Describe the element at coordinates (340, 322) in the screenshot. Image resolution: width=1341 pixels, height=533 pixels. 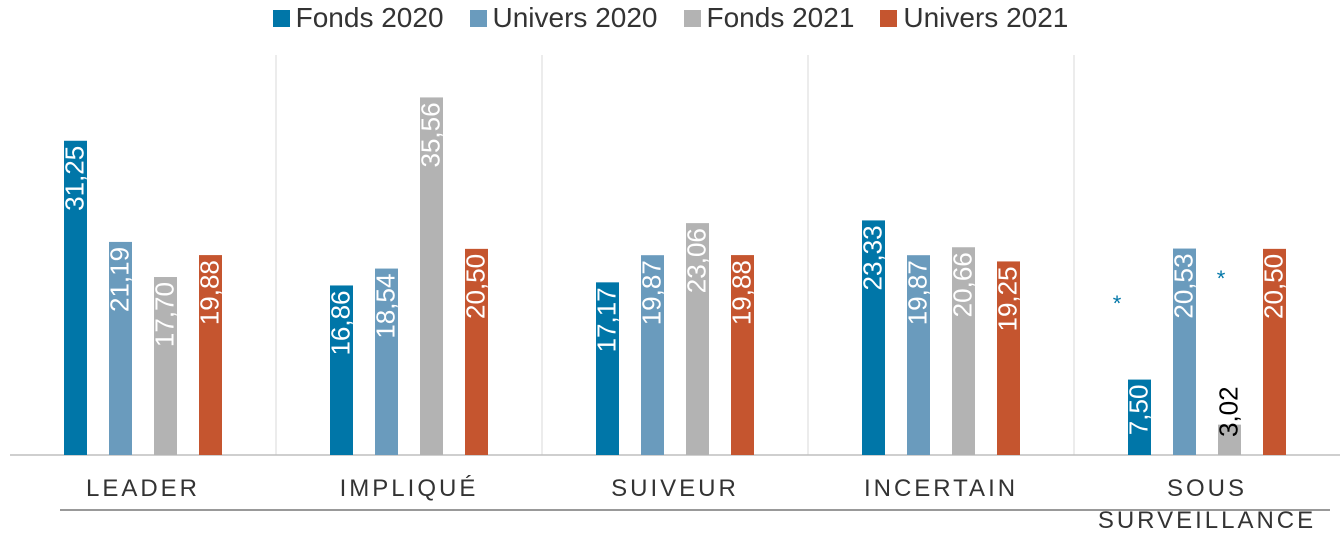
I see `value-label: 16,86` at that location.